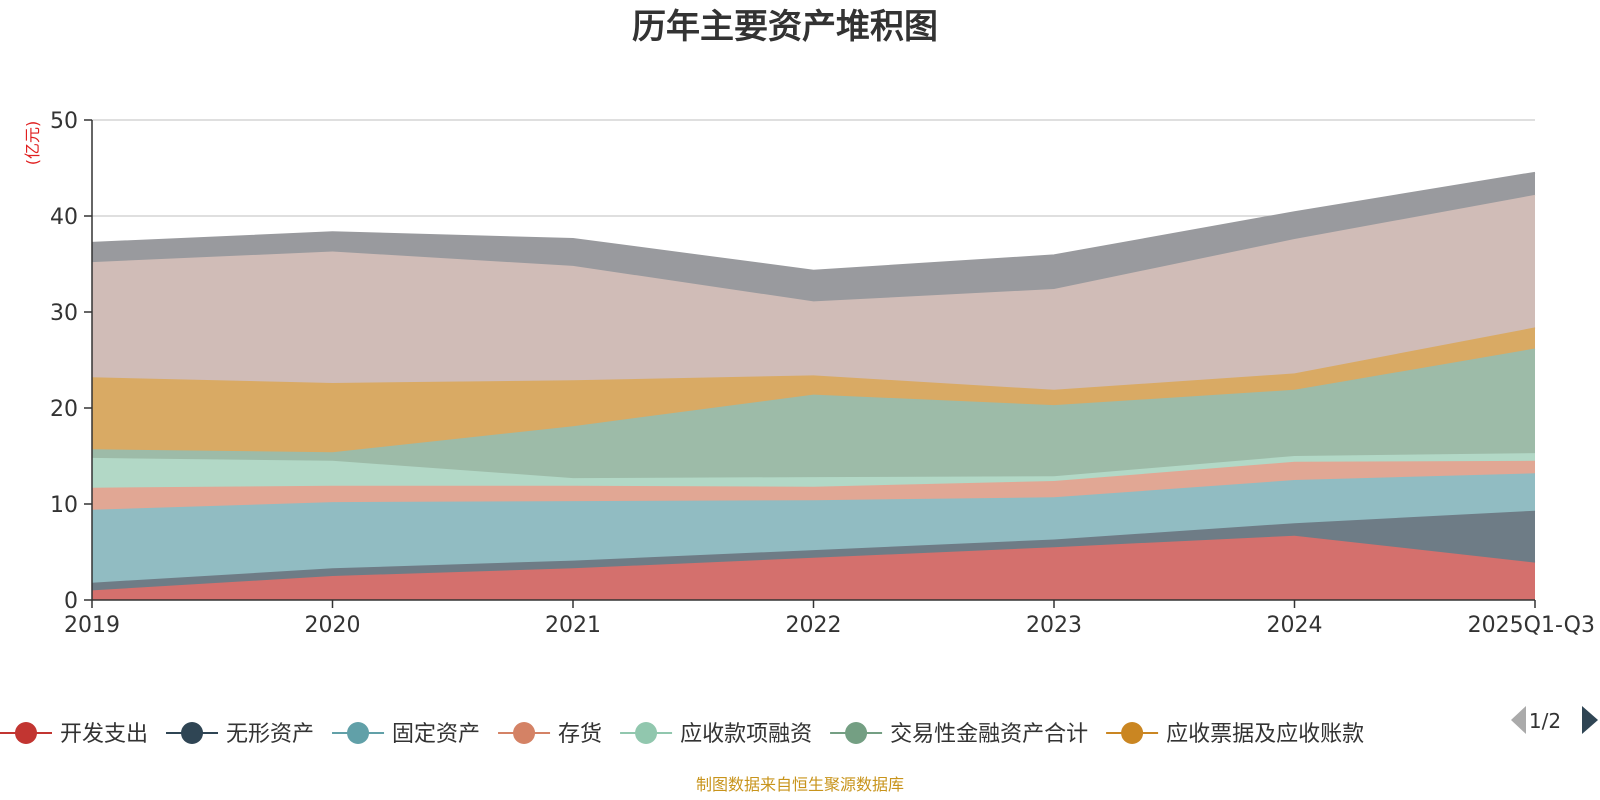  What do you see at coordinates (813, 221) in the screenshot?
I see `area-series-9-line` at bounding box center [813, 221].